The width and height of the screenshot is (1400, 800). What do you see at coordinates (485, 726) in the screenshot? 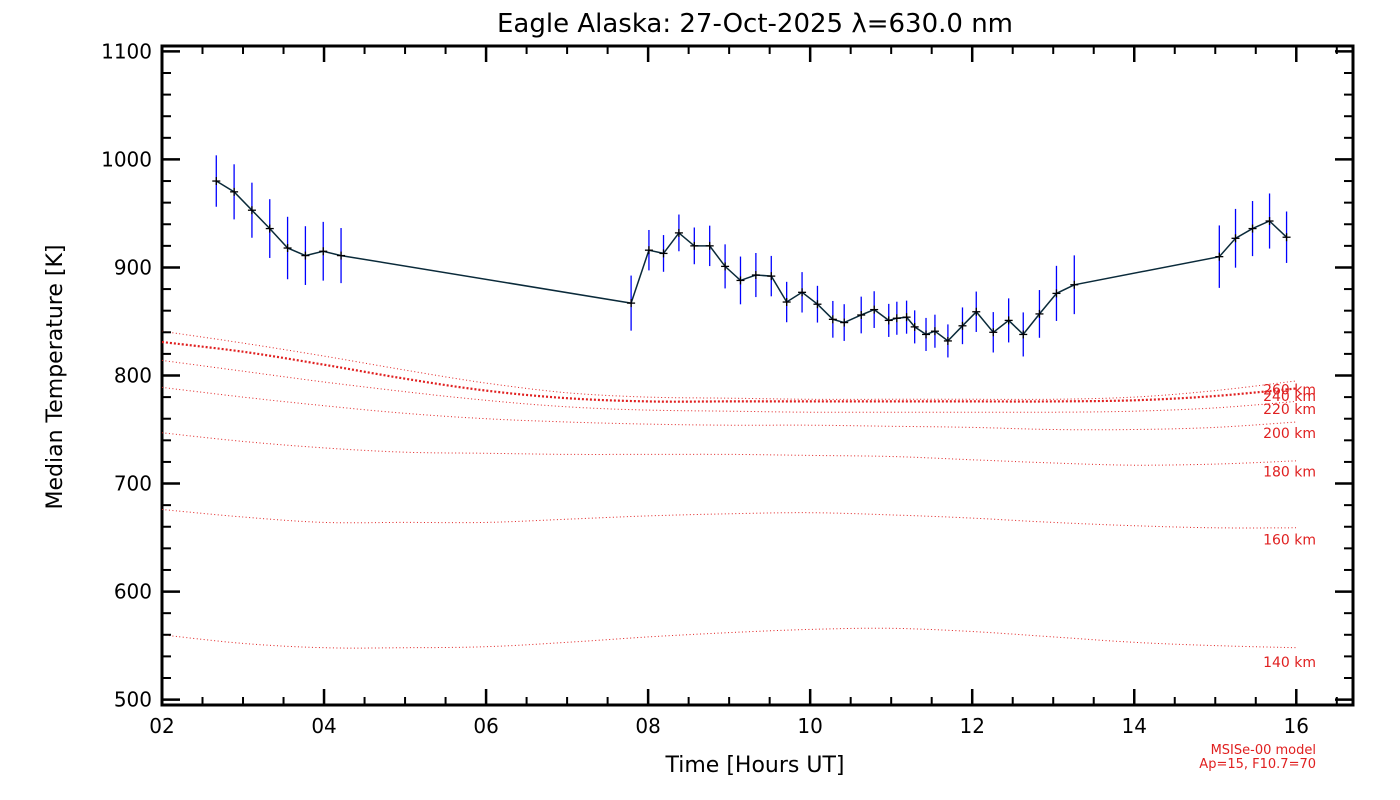
I see `x-tick-label: 06` at bounding box center [485, 726].